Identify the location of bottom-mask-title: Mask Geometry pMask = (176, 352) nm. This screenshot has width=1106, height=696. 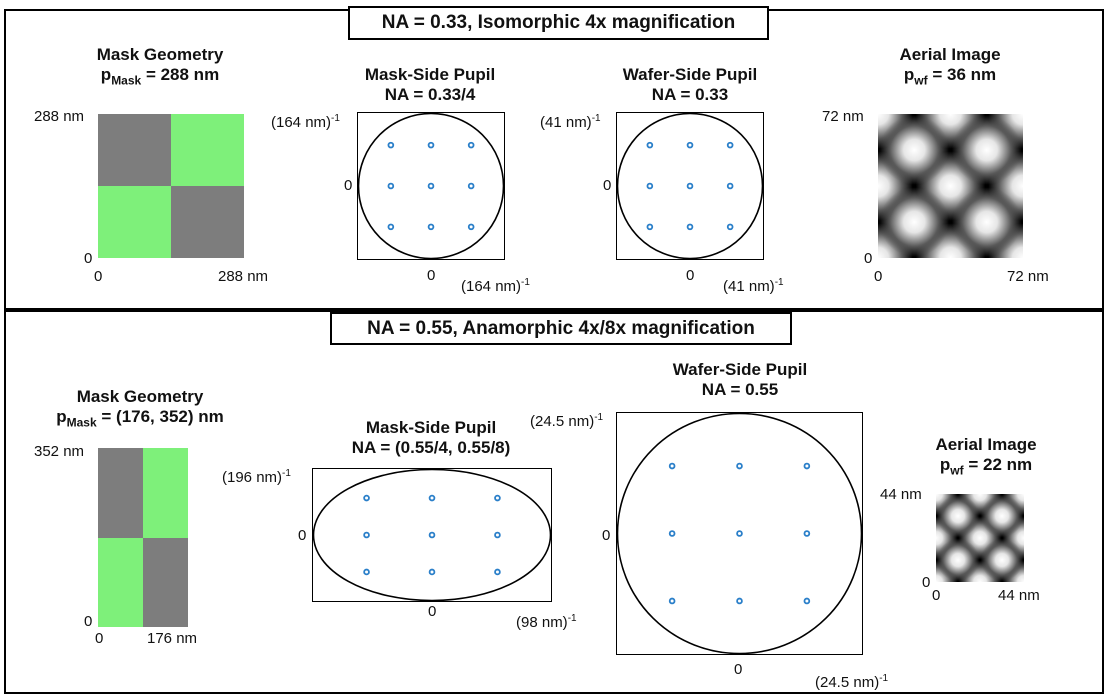
(140, 409).